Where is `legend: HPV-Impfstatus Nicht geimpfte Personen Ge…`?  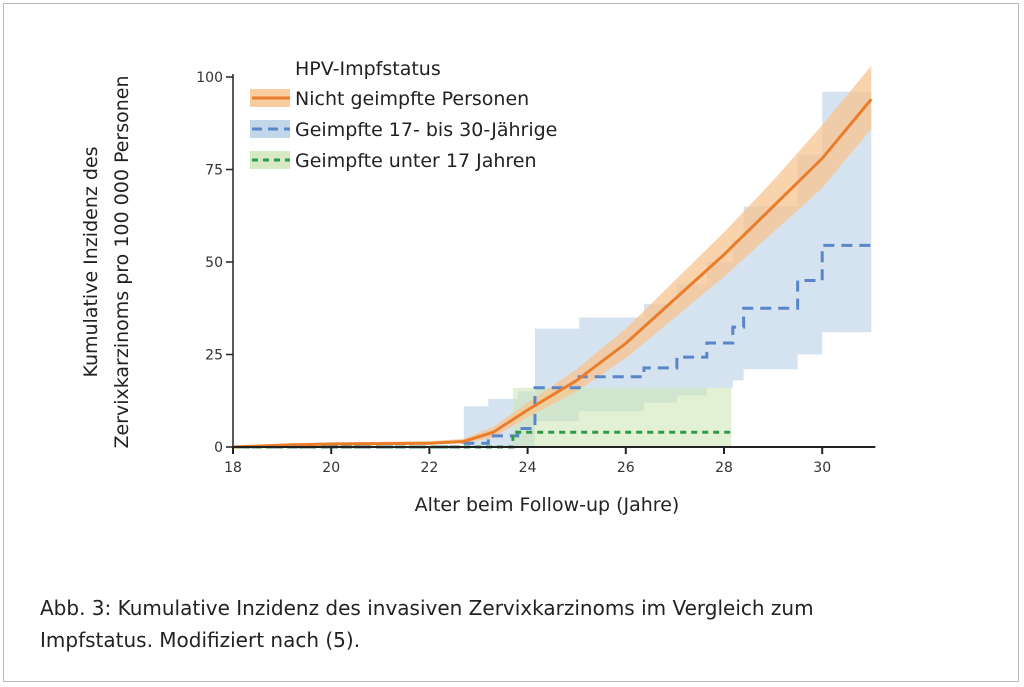
legend: HPV-Impfstatus Nicht geimpfte Personen Ge… is located at coordinates (403, 115).